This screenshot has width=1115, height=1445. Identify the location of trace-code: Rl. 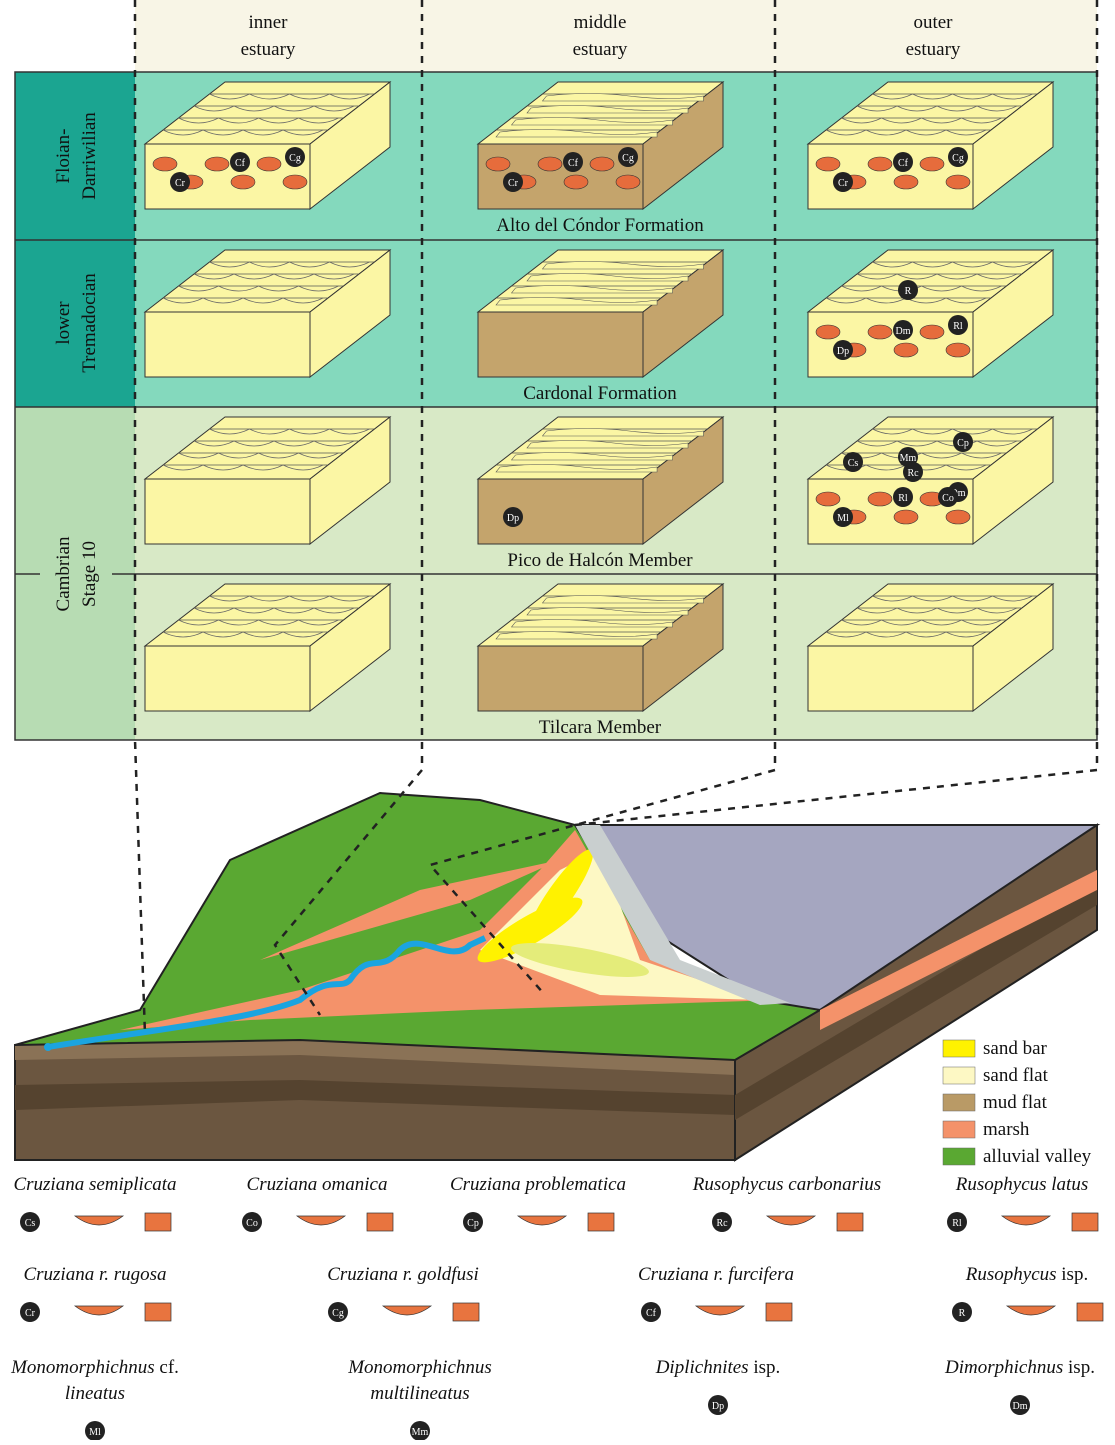
(958, 326).